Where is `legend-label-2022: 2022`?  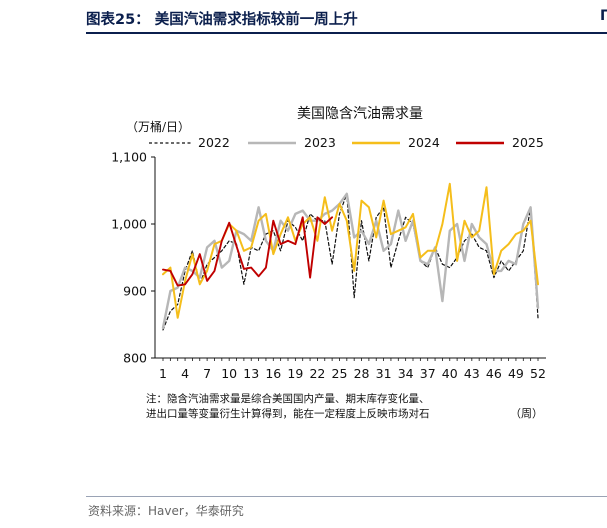
legend-label-2022: 2022 is located at coordinates (214, 142).